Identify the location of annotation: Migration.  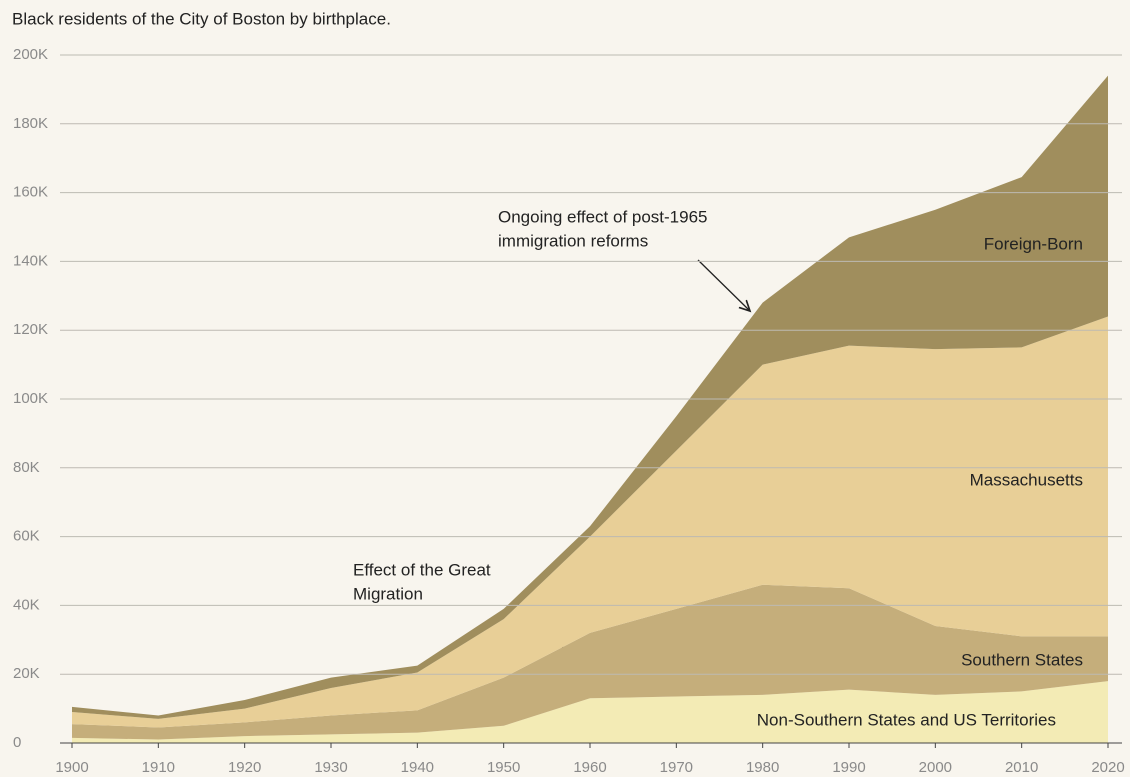
(388, 593).